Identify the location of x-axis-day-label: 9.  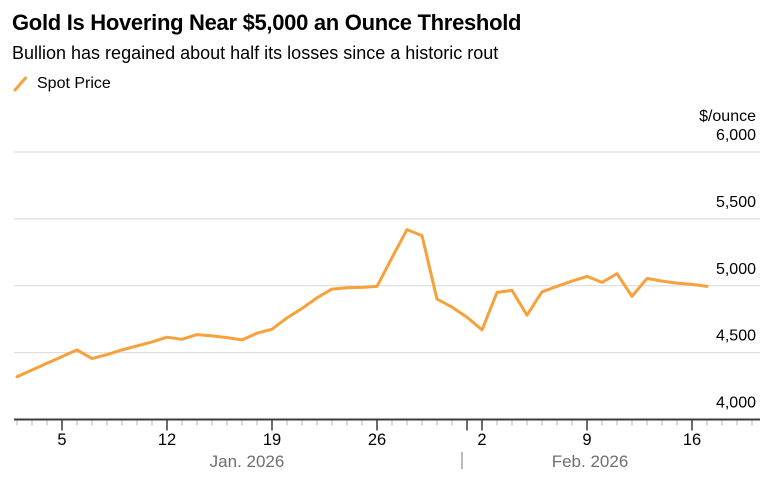
(586, 440).